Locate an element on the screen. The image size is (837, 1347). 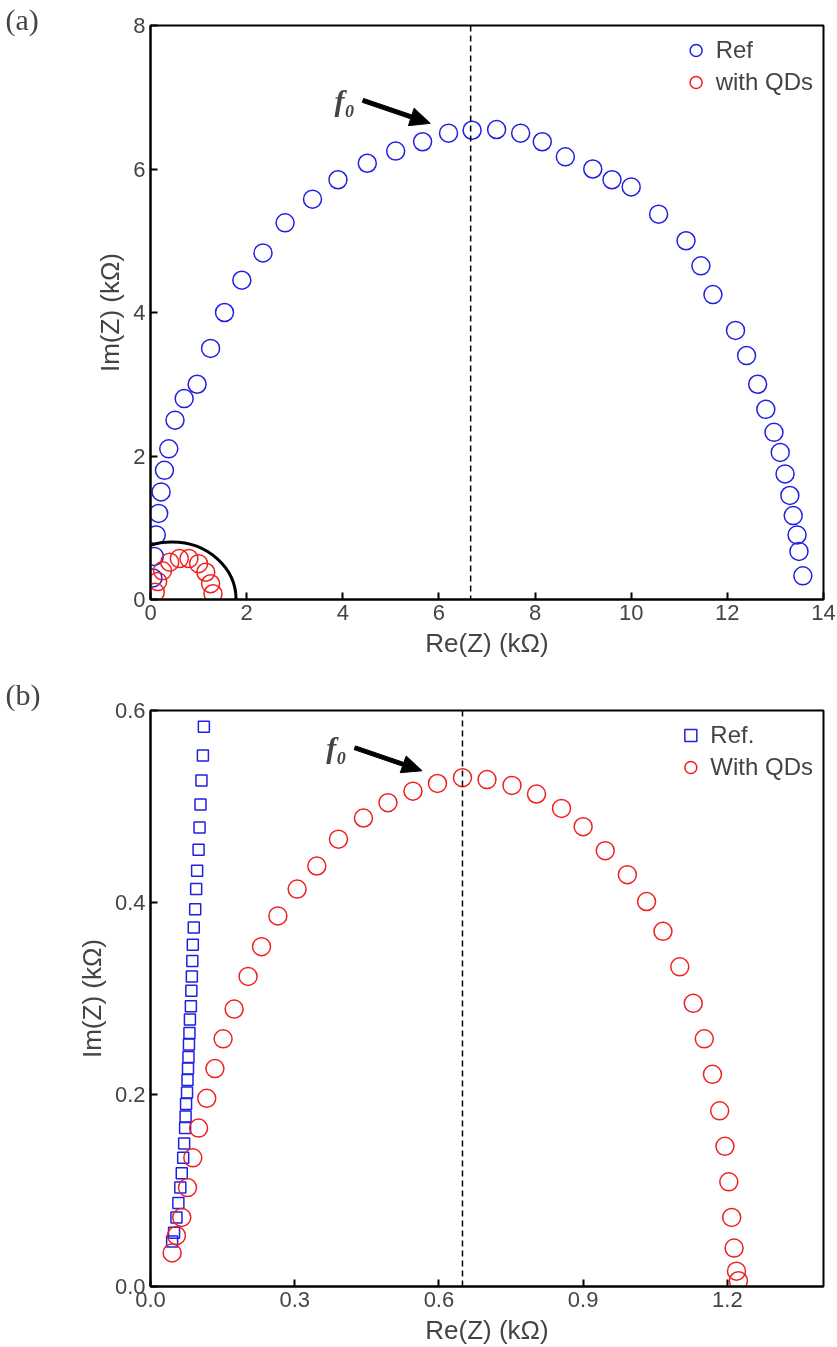
y-tick-label: 2 is located at coordinates (139, 456).